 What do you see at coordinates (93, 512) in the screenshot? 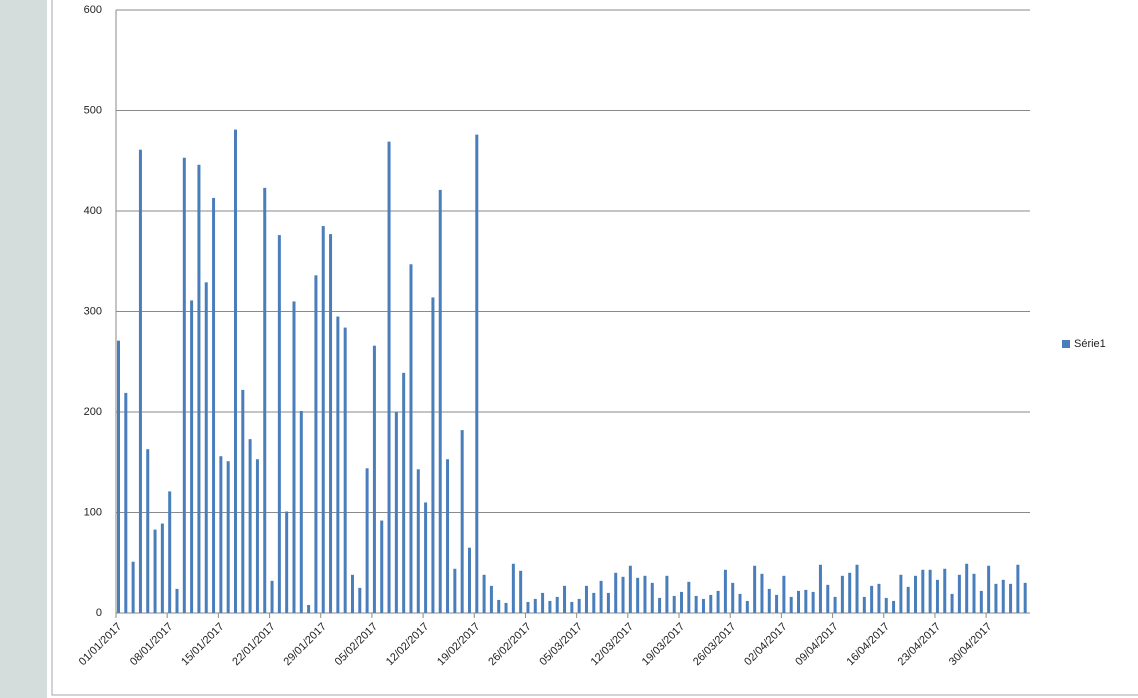
I see `y-tick-label: 100` at bounding box center [93, 512].